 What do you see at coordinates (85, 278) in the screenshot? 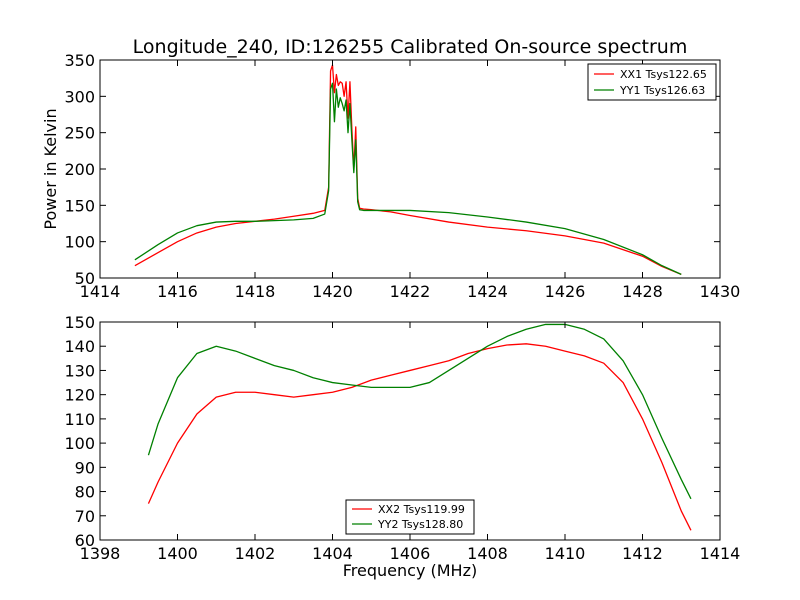
I see `top-y-tick-label: 50` at bounding box center [85, 278].